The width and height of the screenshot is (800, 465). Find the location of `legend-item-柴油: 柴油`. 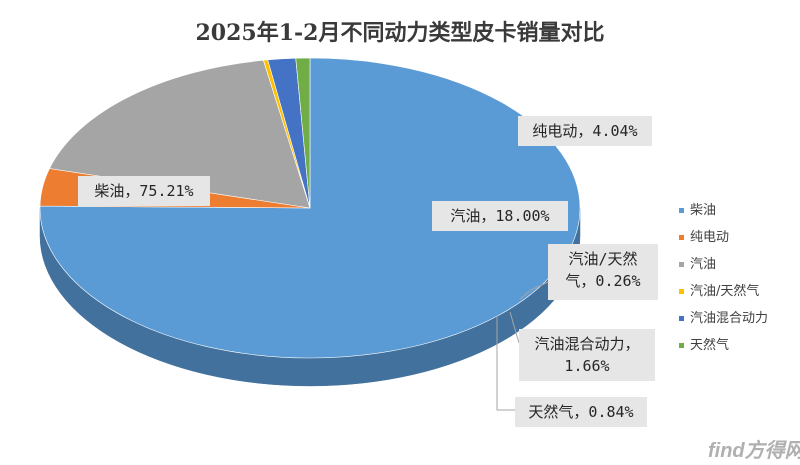

legend-item-柴油: 柴油 is located at coordinates (697, 210).